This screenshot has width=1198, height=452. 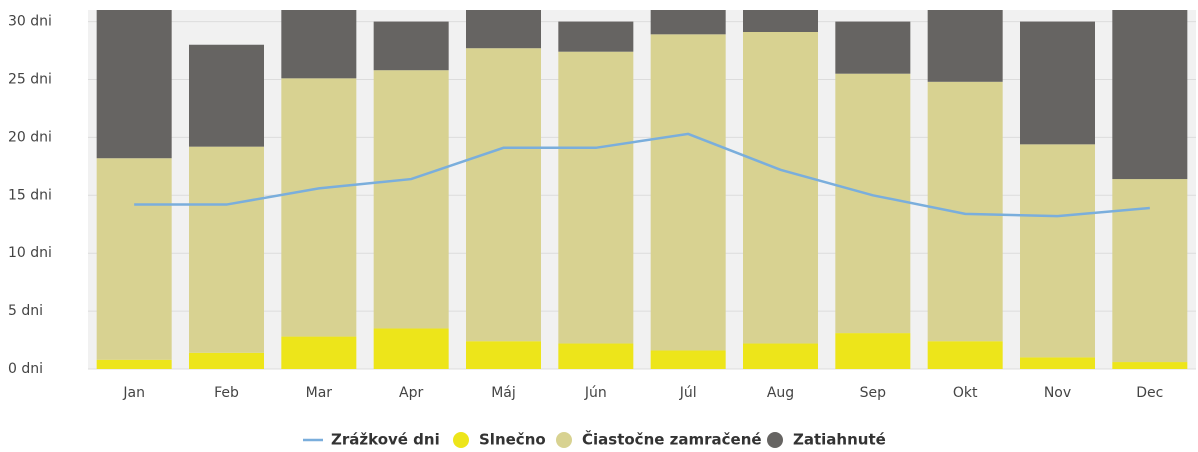 I want to click on x-tick-label: Nov, so click(x=1057, y=393).